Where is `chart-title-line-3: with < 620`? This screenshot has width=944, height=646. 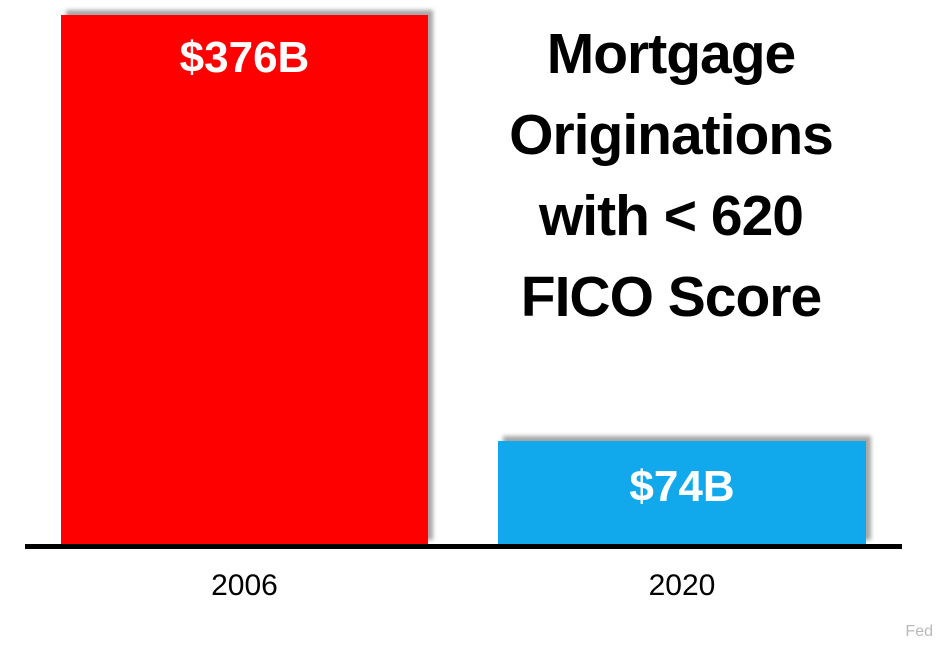
chart-title-line-3: with < 620 is located at coordinates (671, 216).